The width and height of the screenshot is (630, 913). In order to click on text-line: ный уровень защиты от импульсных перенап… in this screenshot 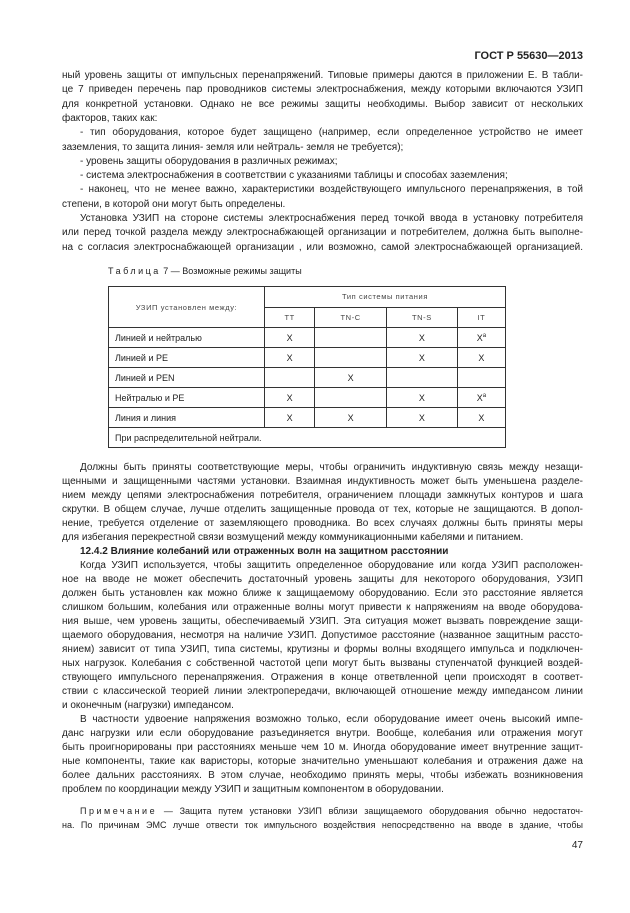, I will do `click(322, 75)`.